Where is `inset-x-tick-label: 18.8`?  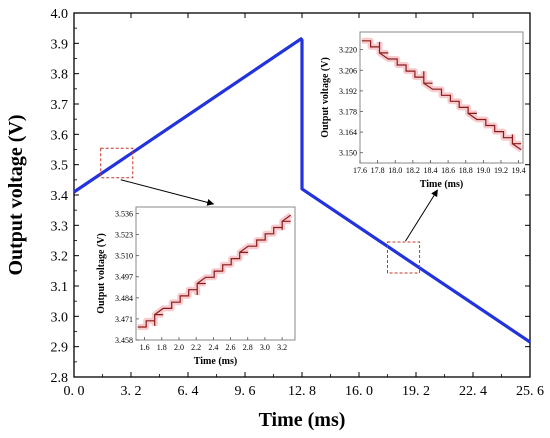
inset-x-tick-label: 18.8 is located at coordinates (466, 170).